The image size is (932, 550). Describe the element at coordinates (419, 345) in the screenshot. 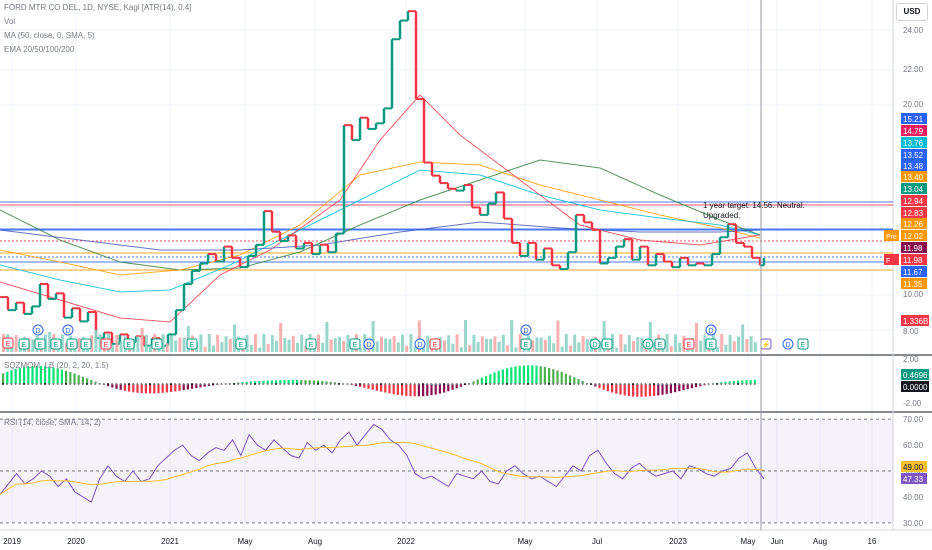

I see `event-label: D` at that location.